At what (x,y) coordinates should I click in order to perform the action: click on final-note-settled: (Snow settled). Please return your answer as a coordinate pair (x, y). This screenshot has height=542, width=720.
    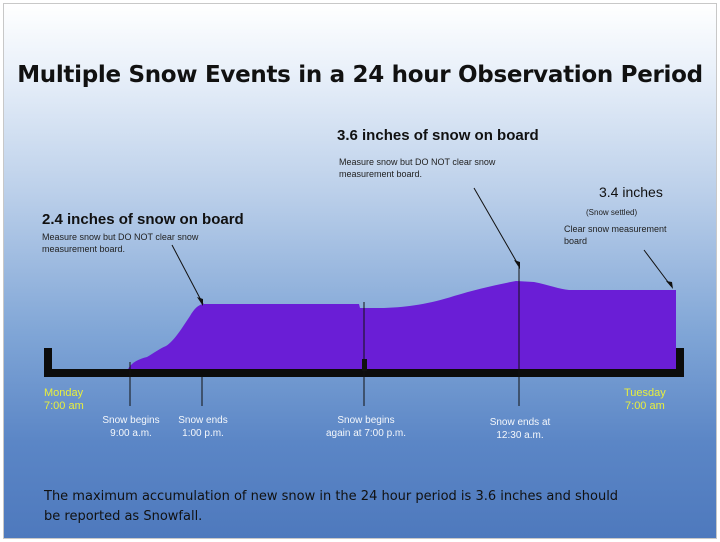
    Looking at the image, I should click on (612, 212).